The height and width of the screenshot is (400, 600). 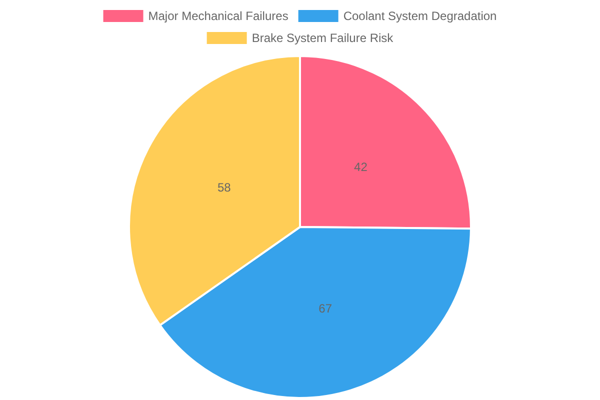 I want to click on data-label: 58, so click(x=224, y=187).